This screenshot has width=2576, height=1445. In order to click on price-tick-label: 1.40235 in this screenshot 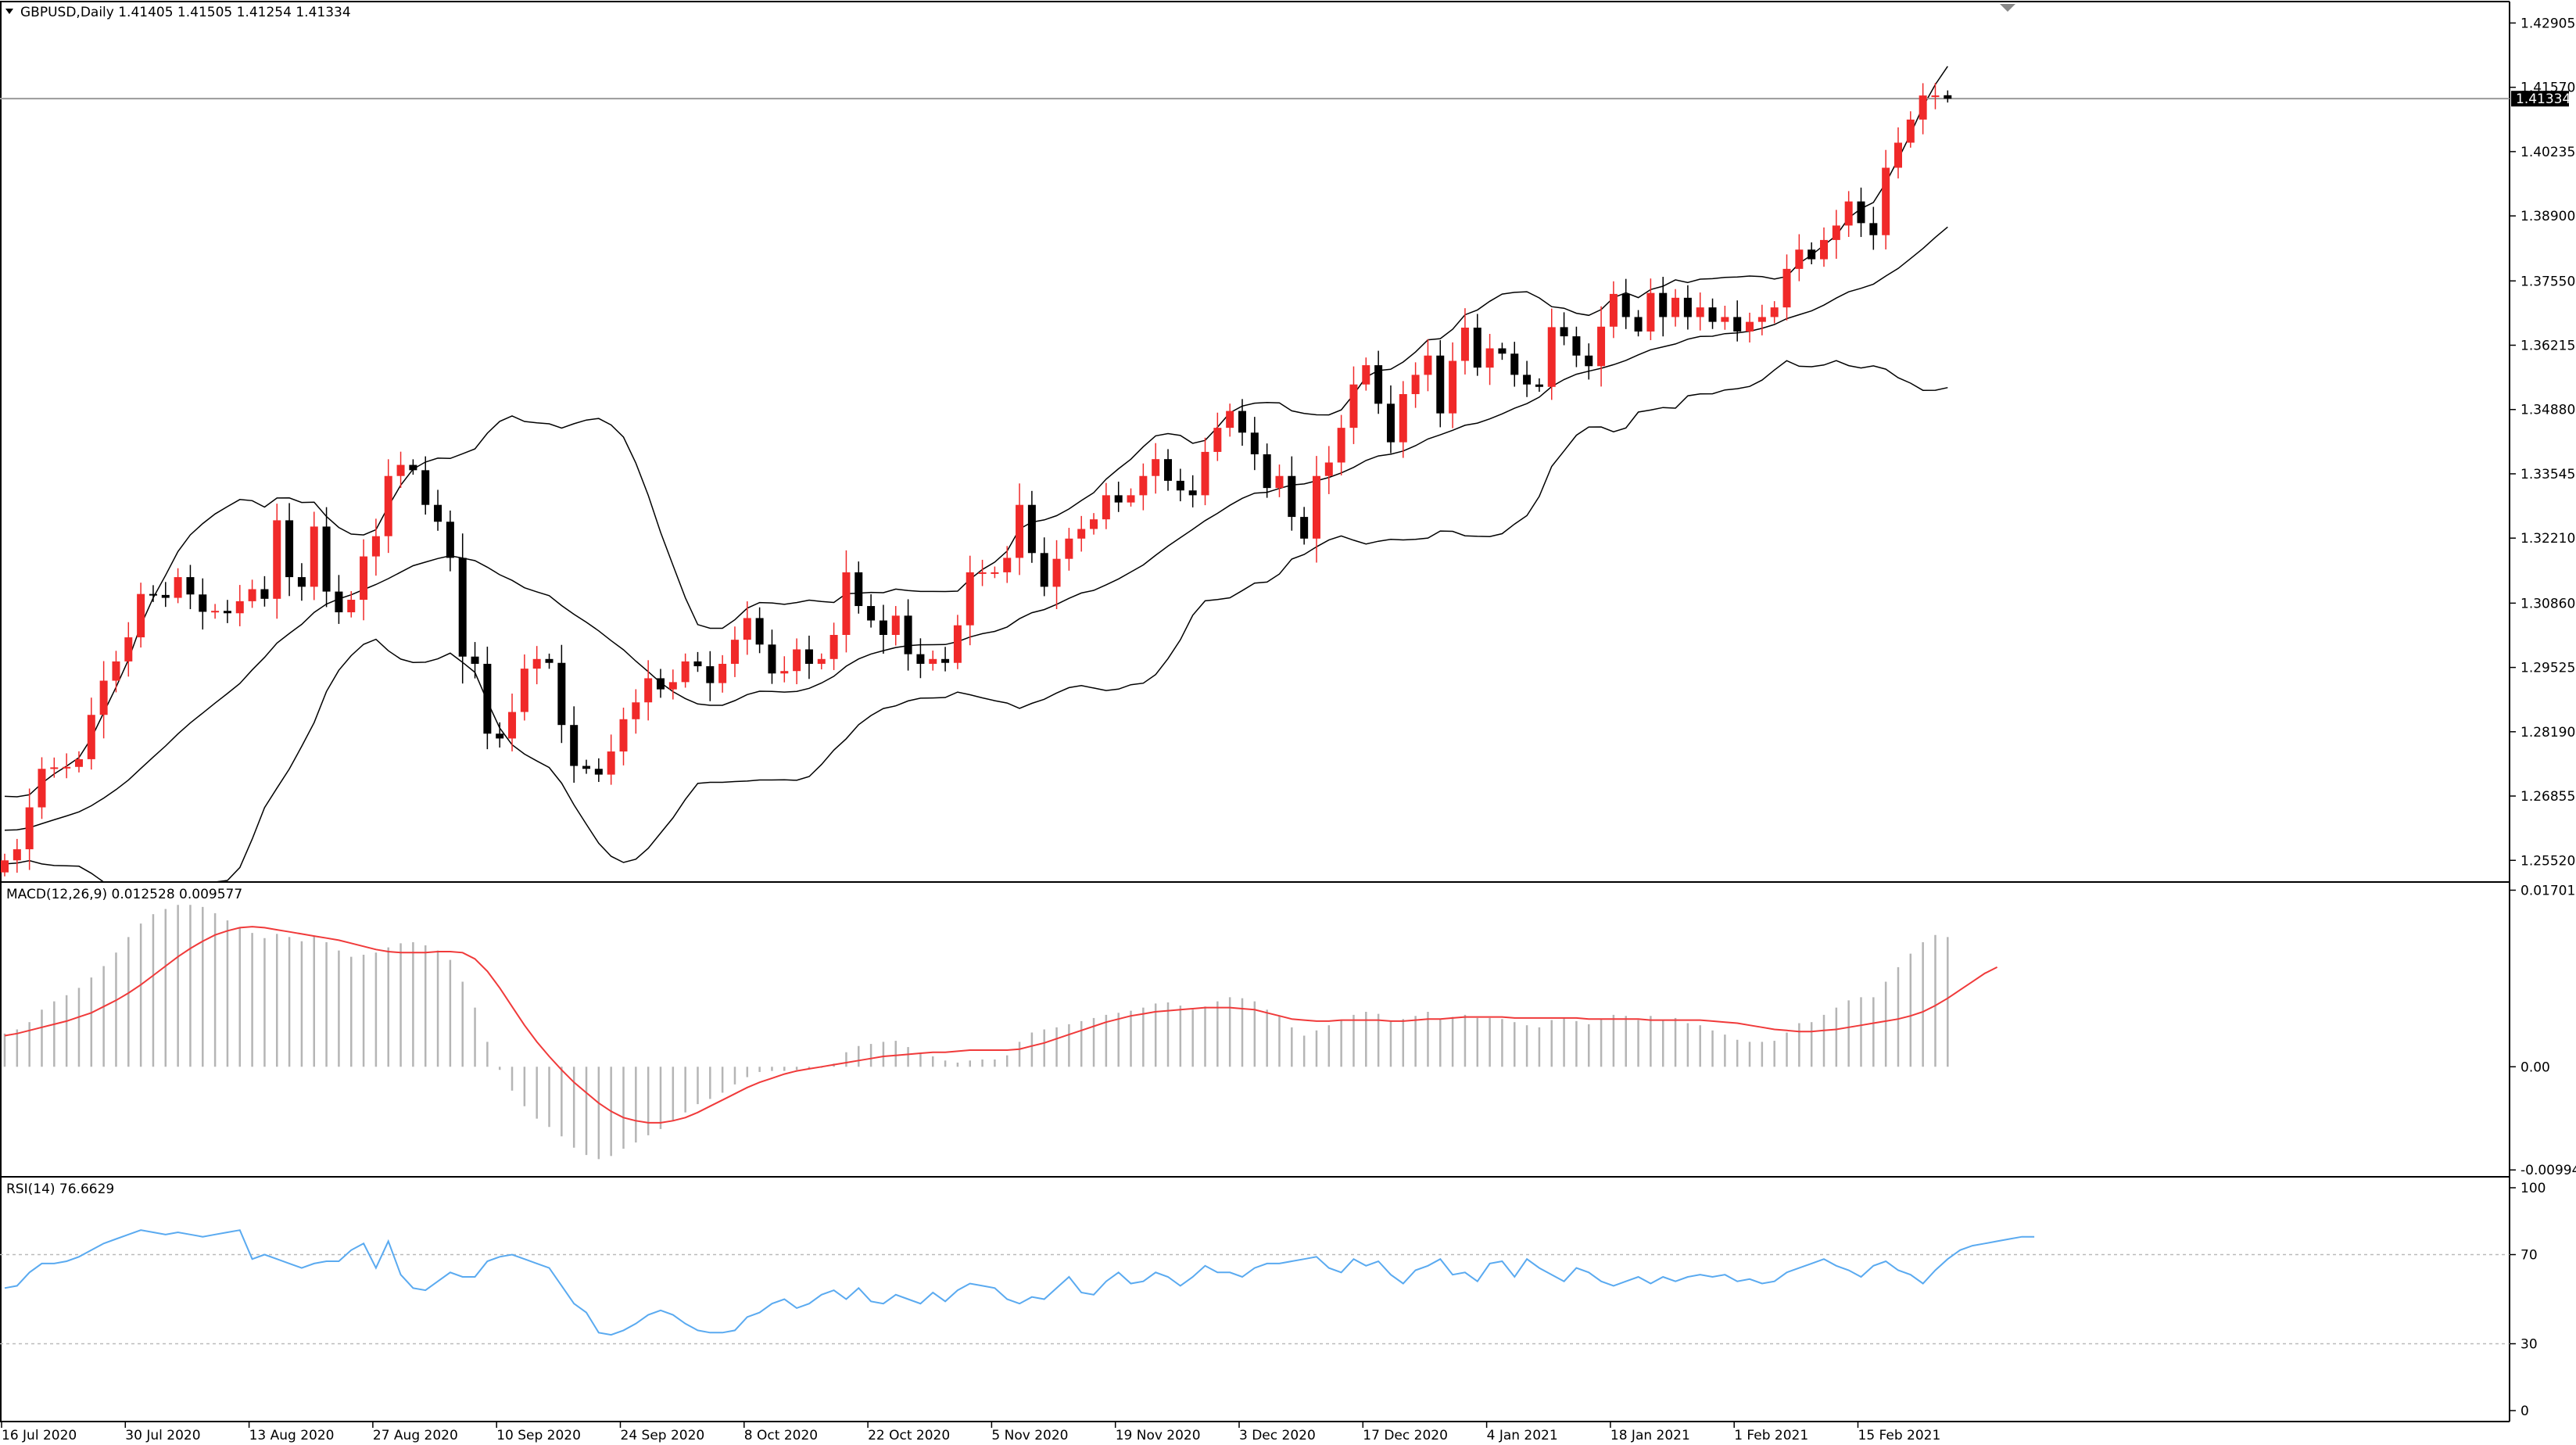, I will do `click(2547, 152)`.